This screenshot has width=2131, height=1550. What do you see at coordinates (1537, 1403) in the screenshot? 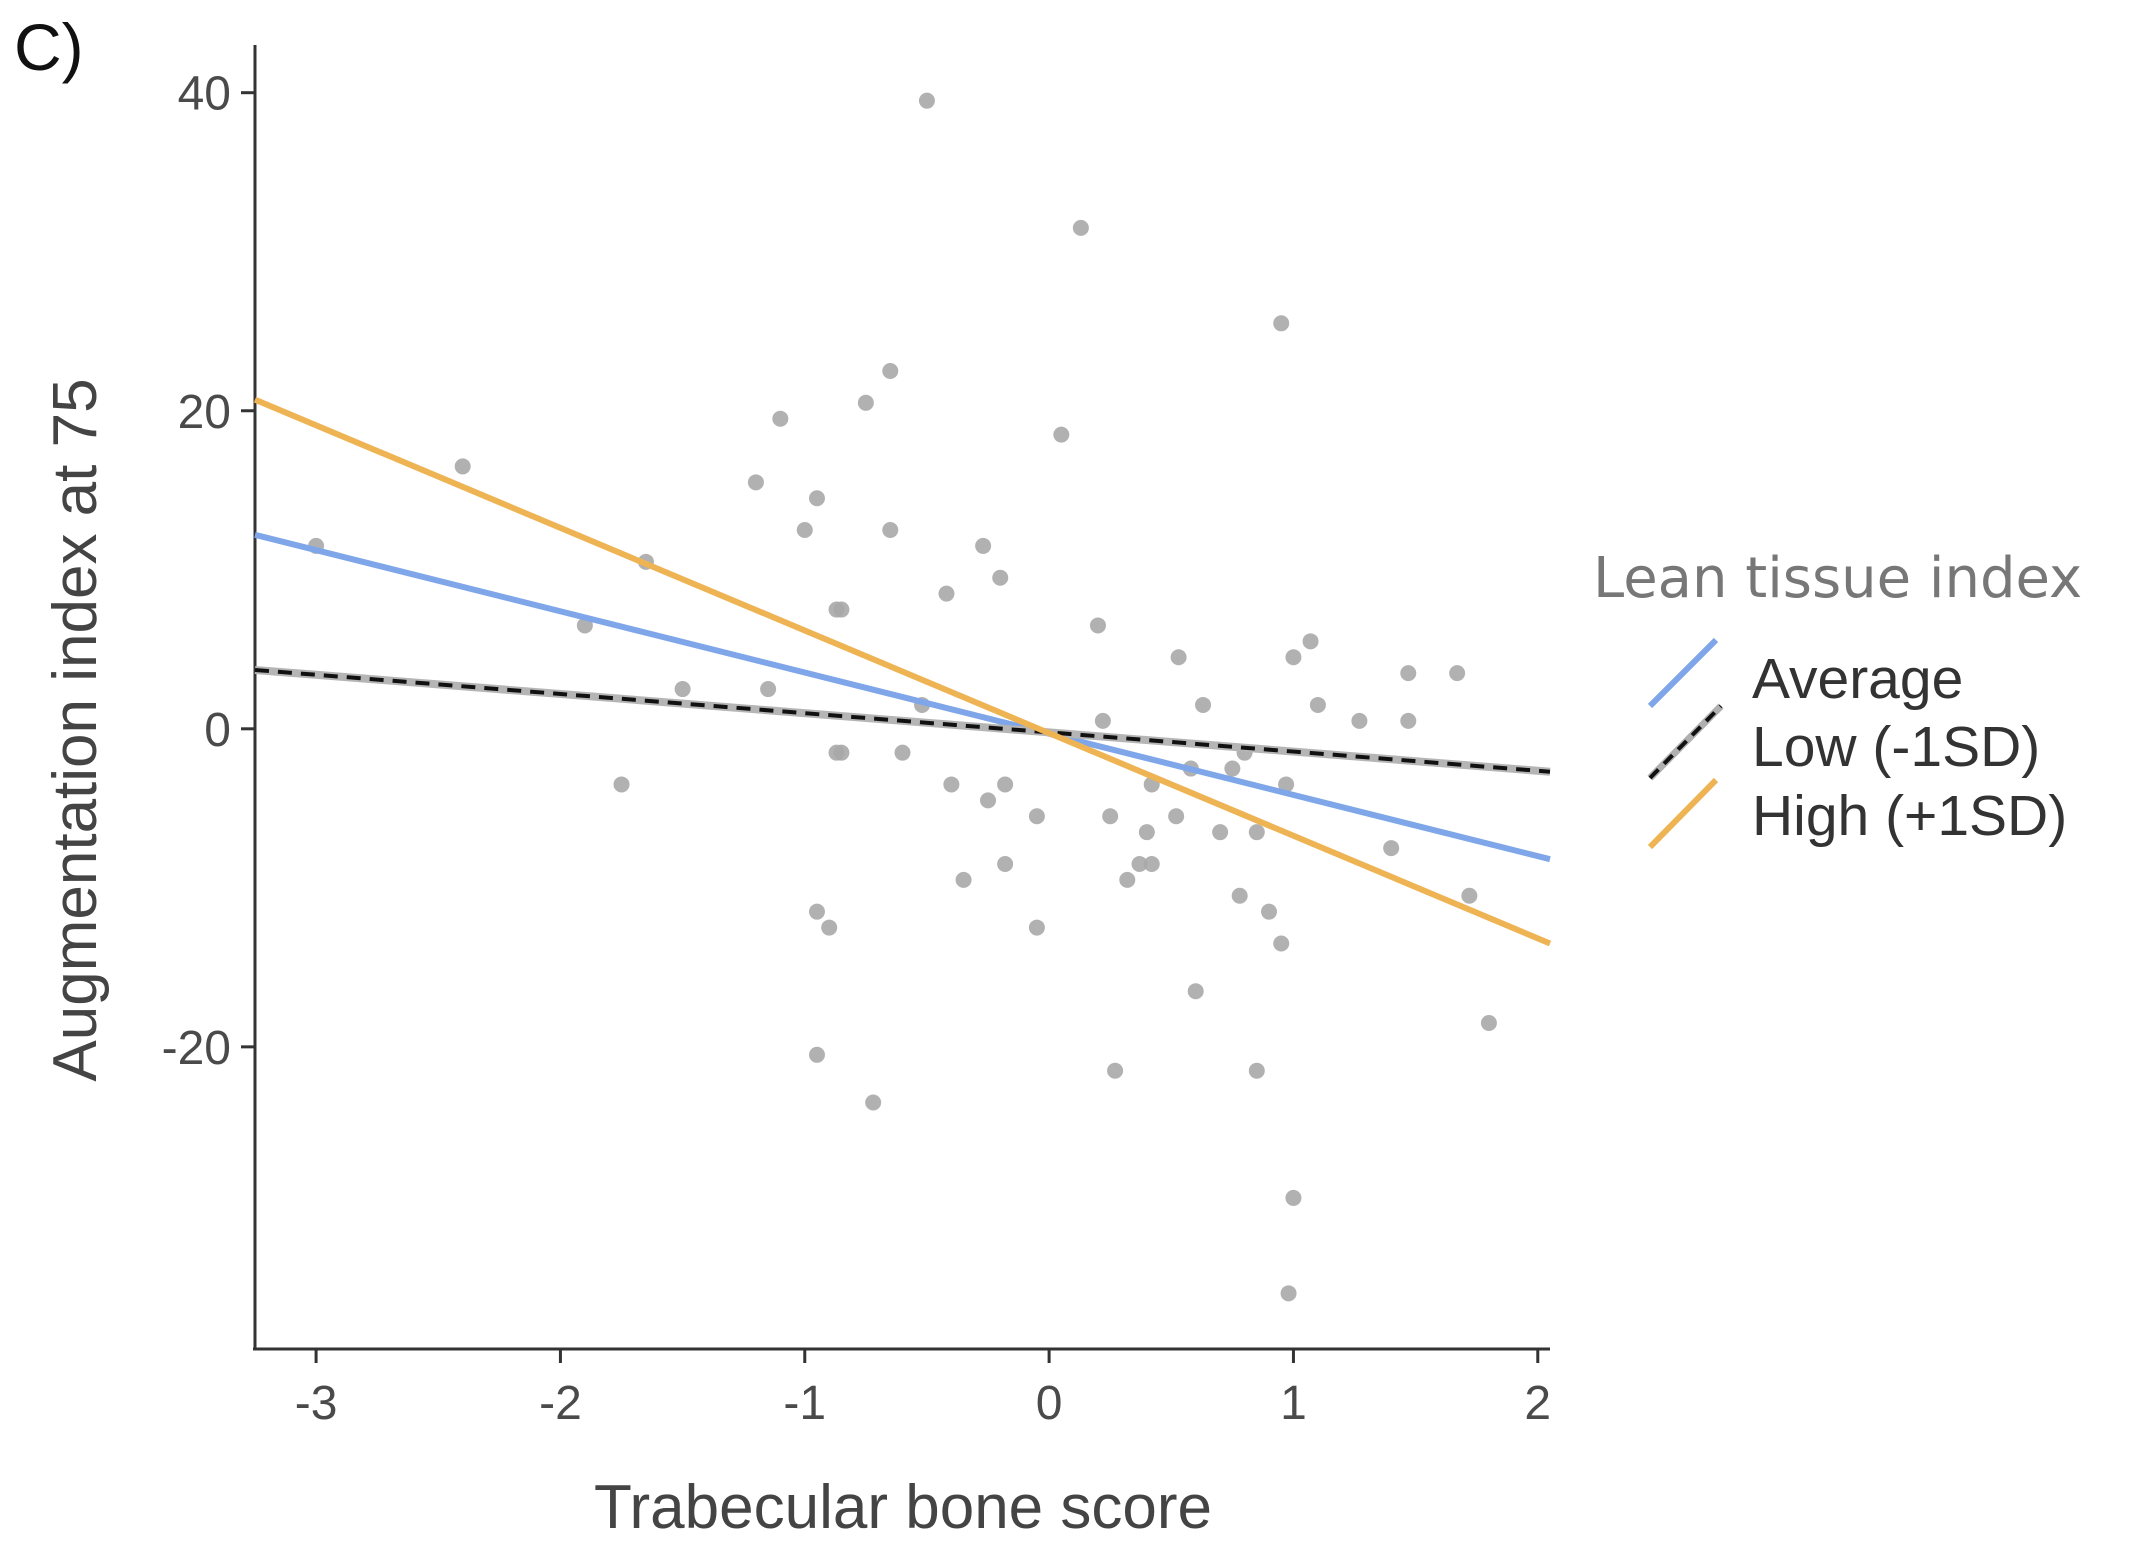
I see `x-tick-label: 2` at bounding box center [1537, 1403].